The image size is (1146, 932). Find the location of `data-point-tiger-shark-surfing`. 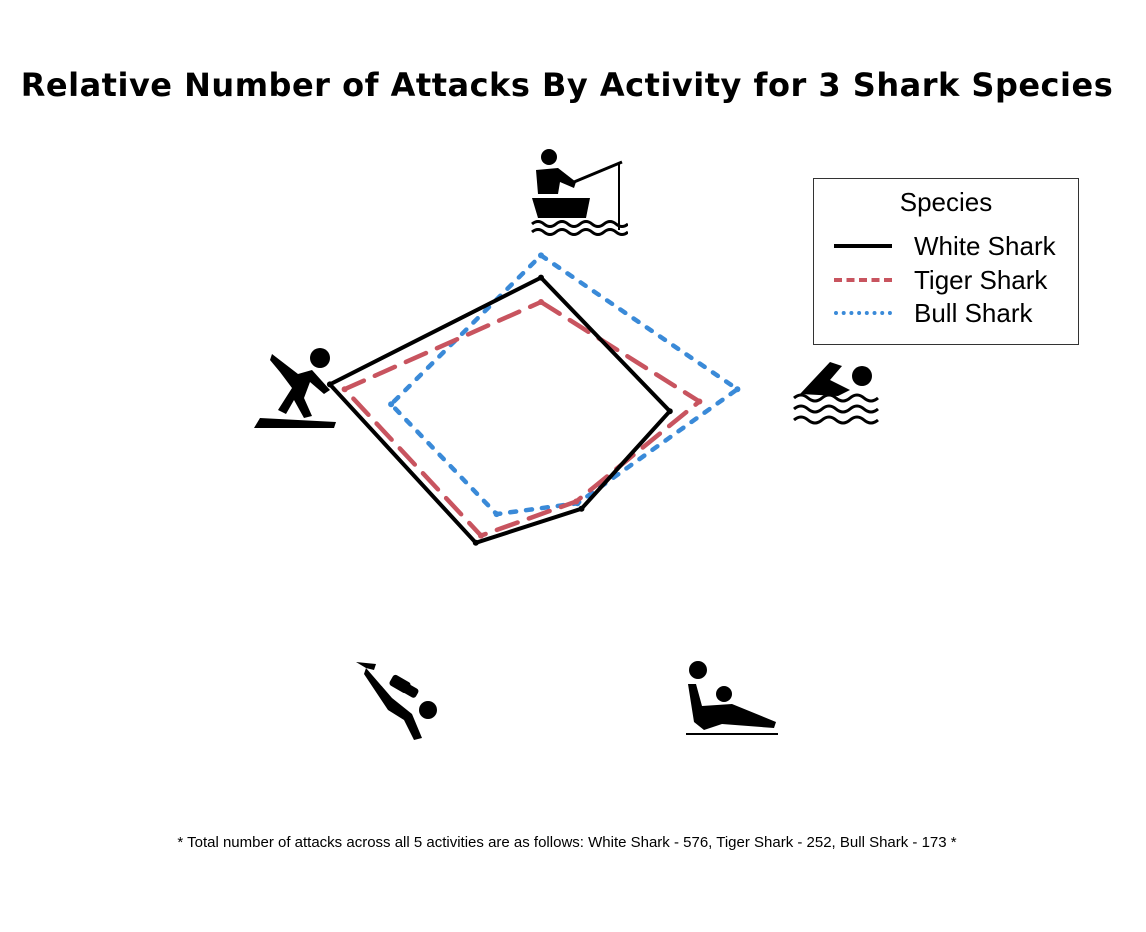

data-point-tiger-shark-surfing is located at coordinates (344, 389).